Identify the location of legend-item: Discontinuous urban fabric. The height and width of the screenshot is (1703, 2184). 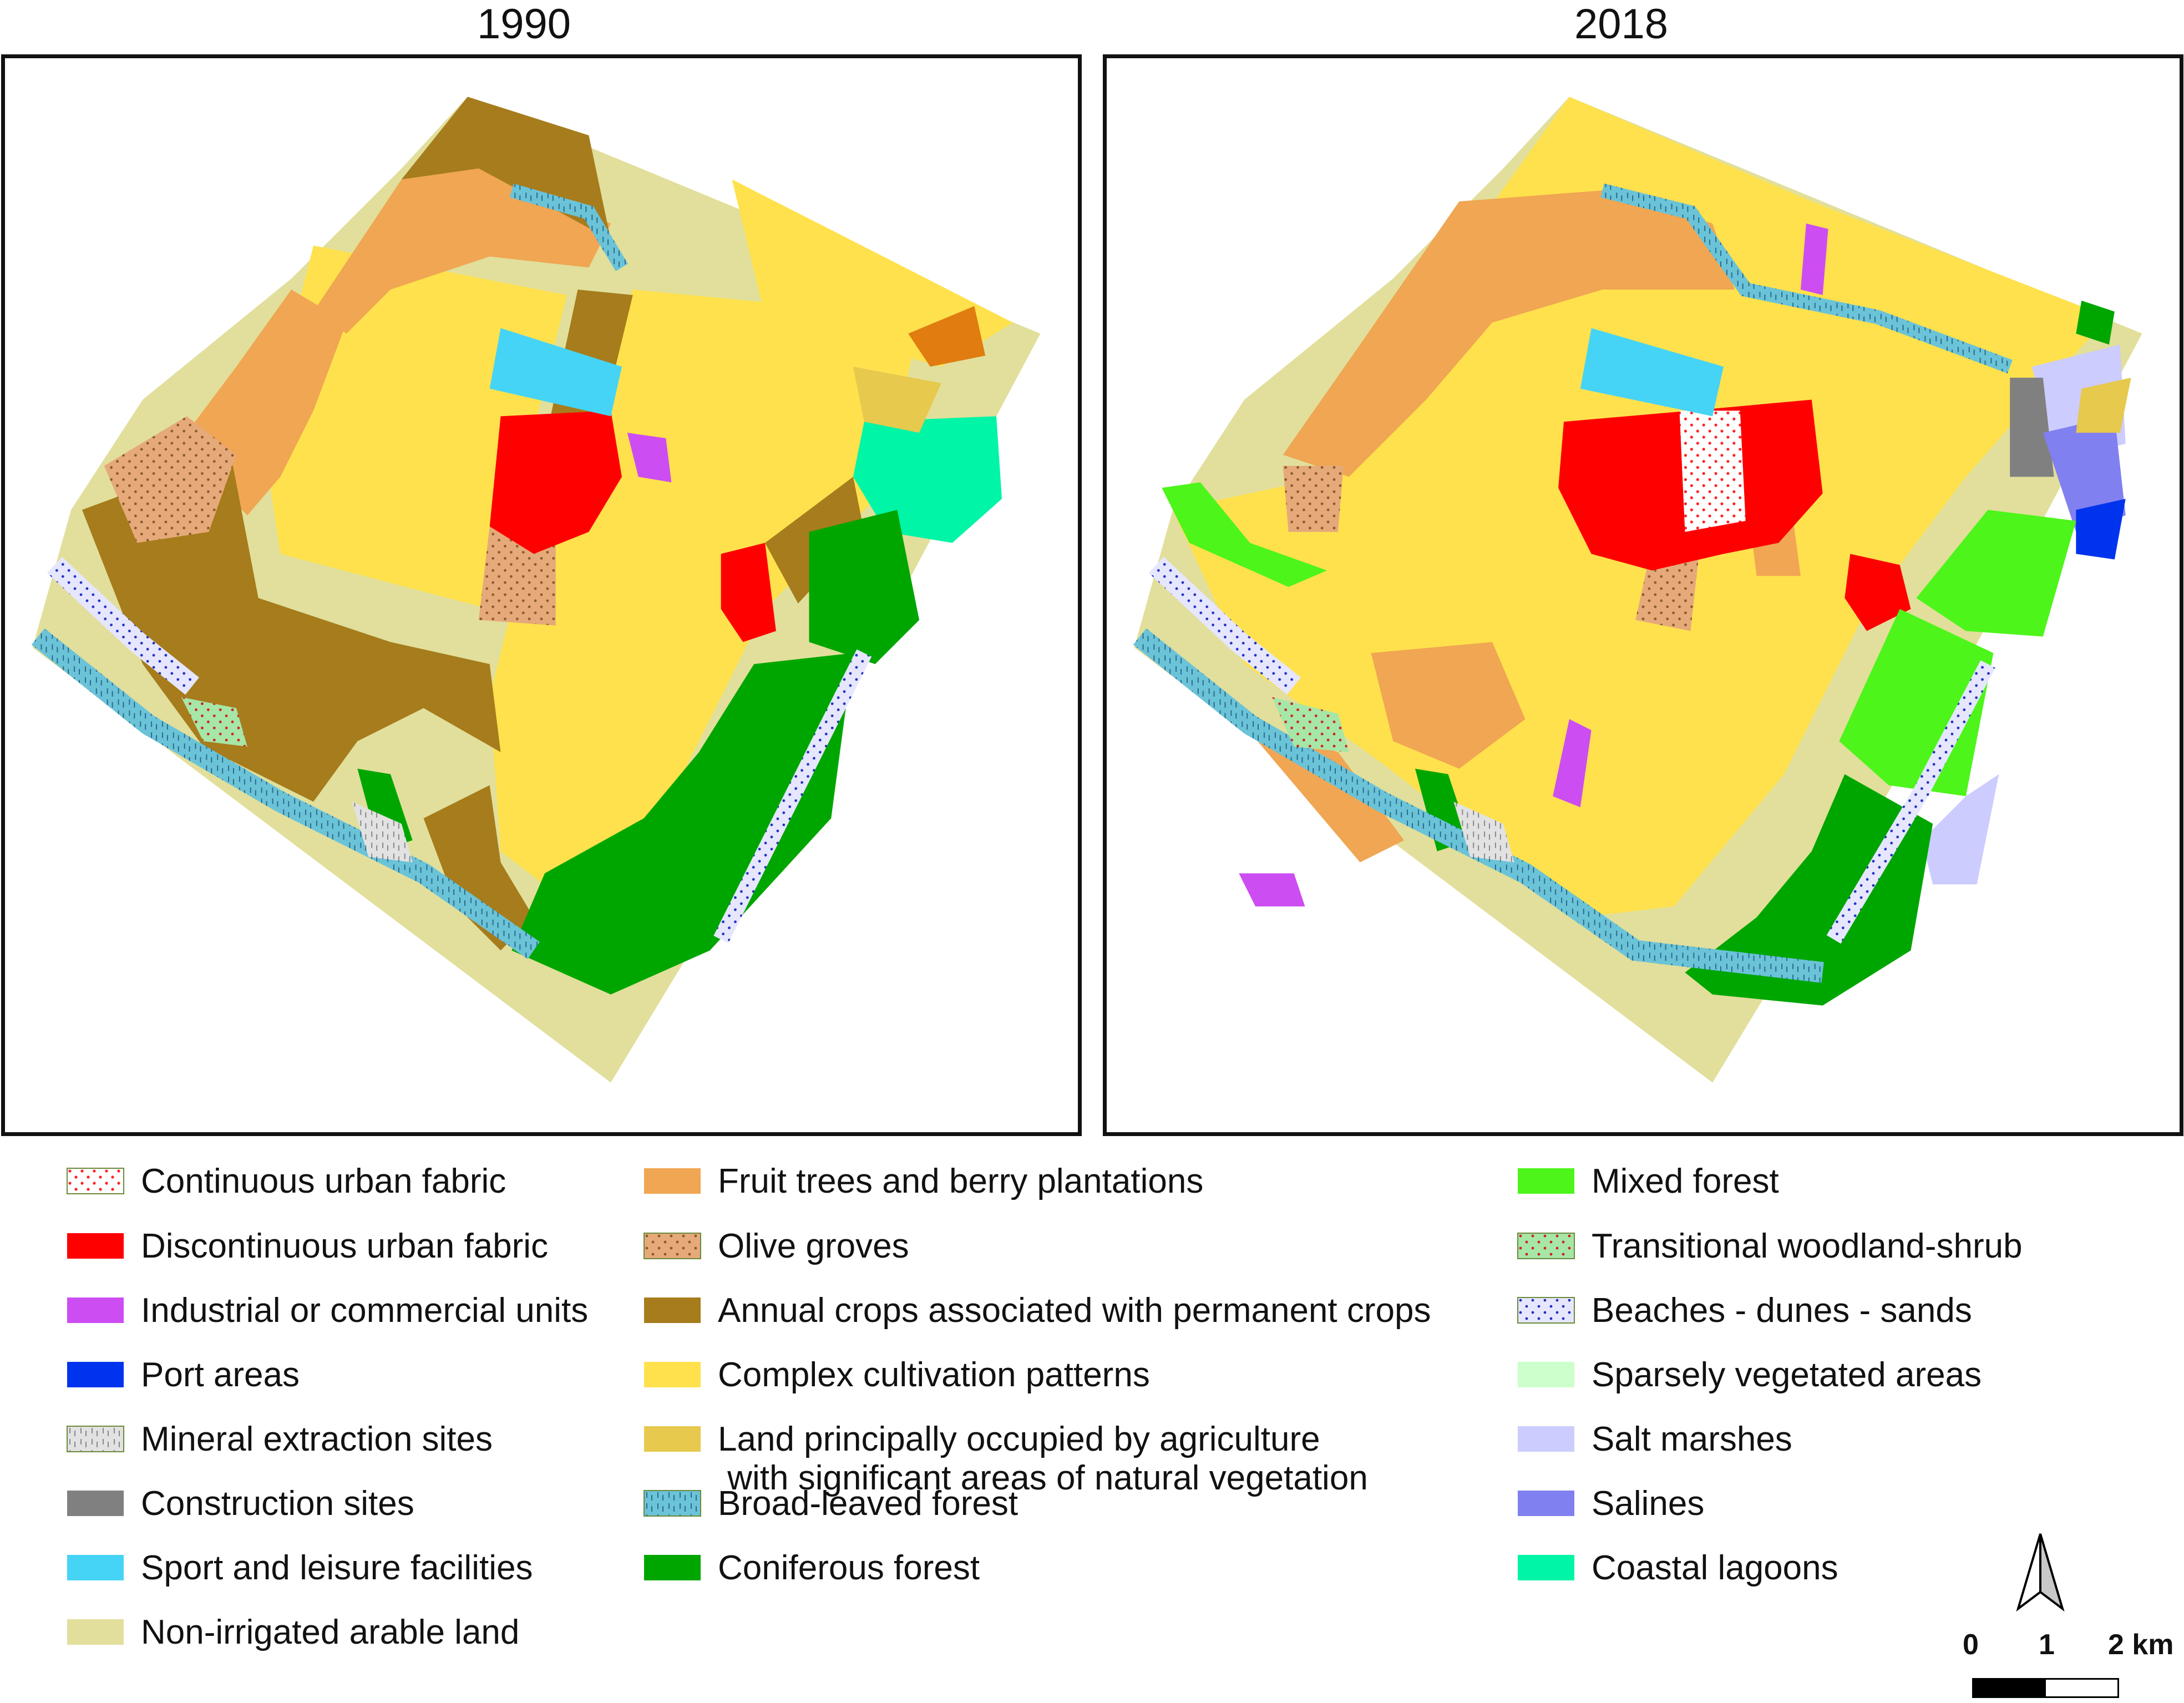
(308, 1246).